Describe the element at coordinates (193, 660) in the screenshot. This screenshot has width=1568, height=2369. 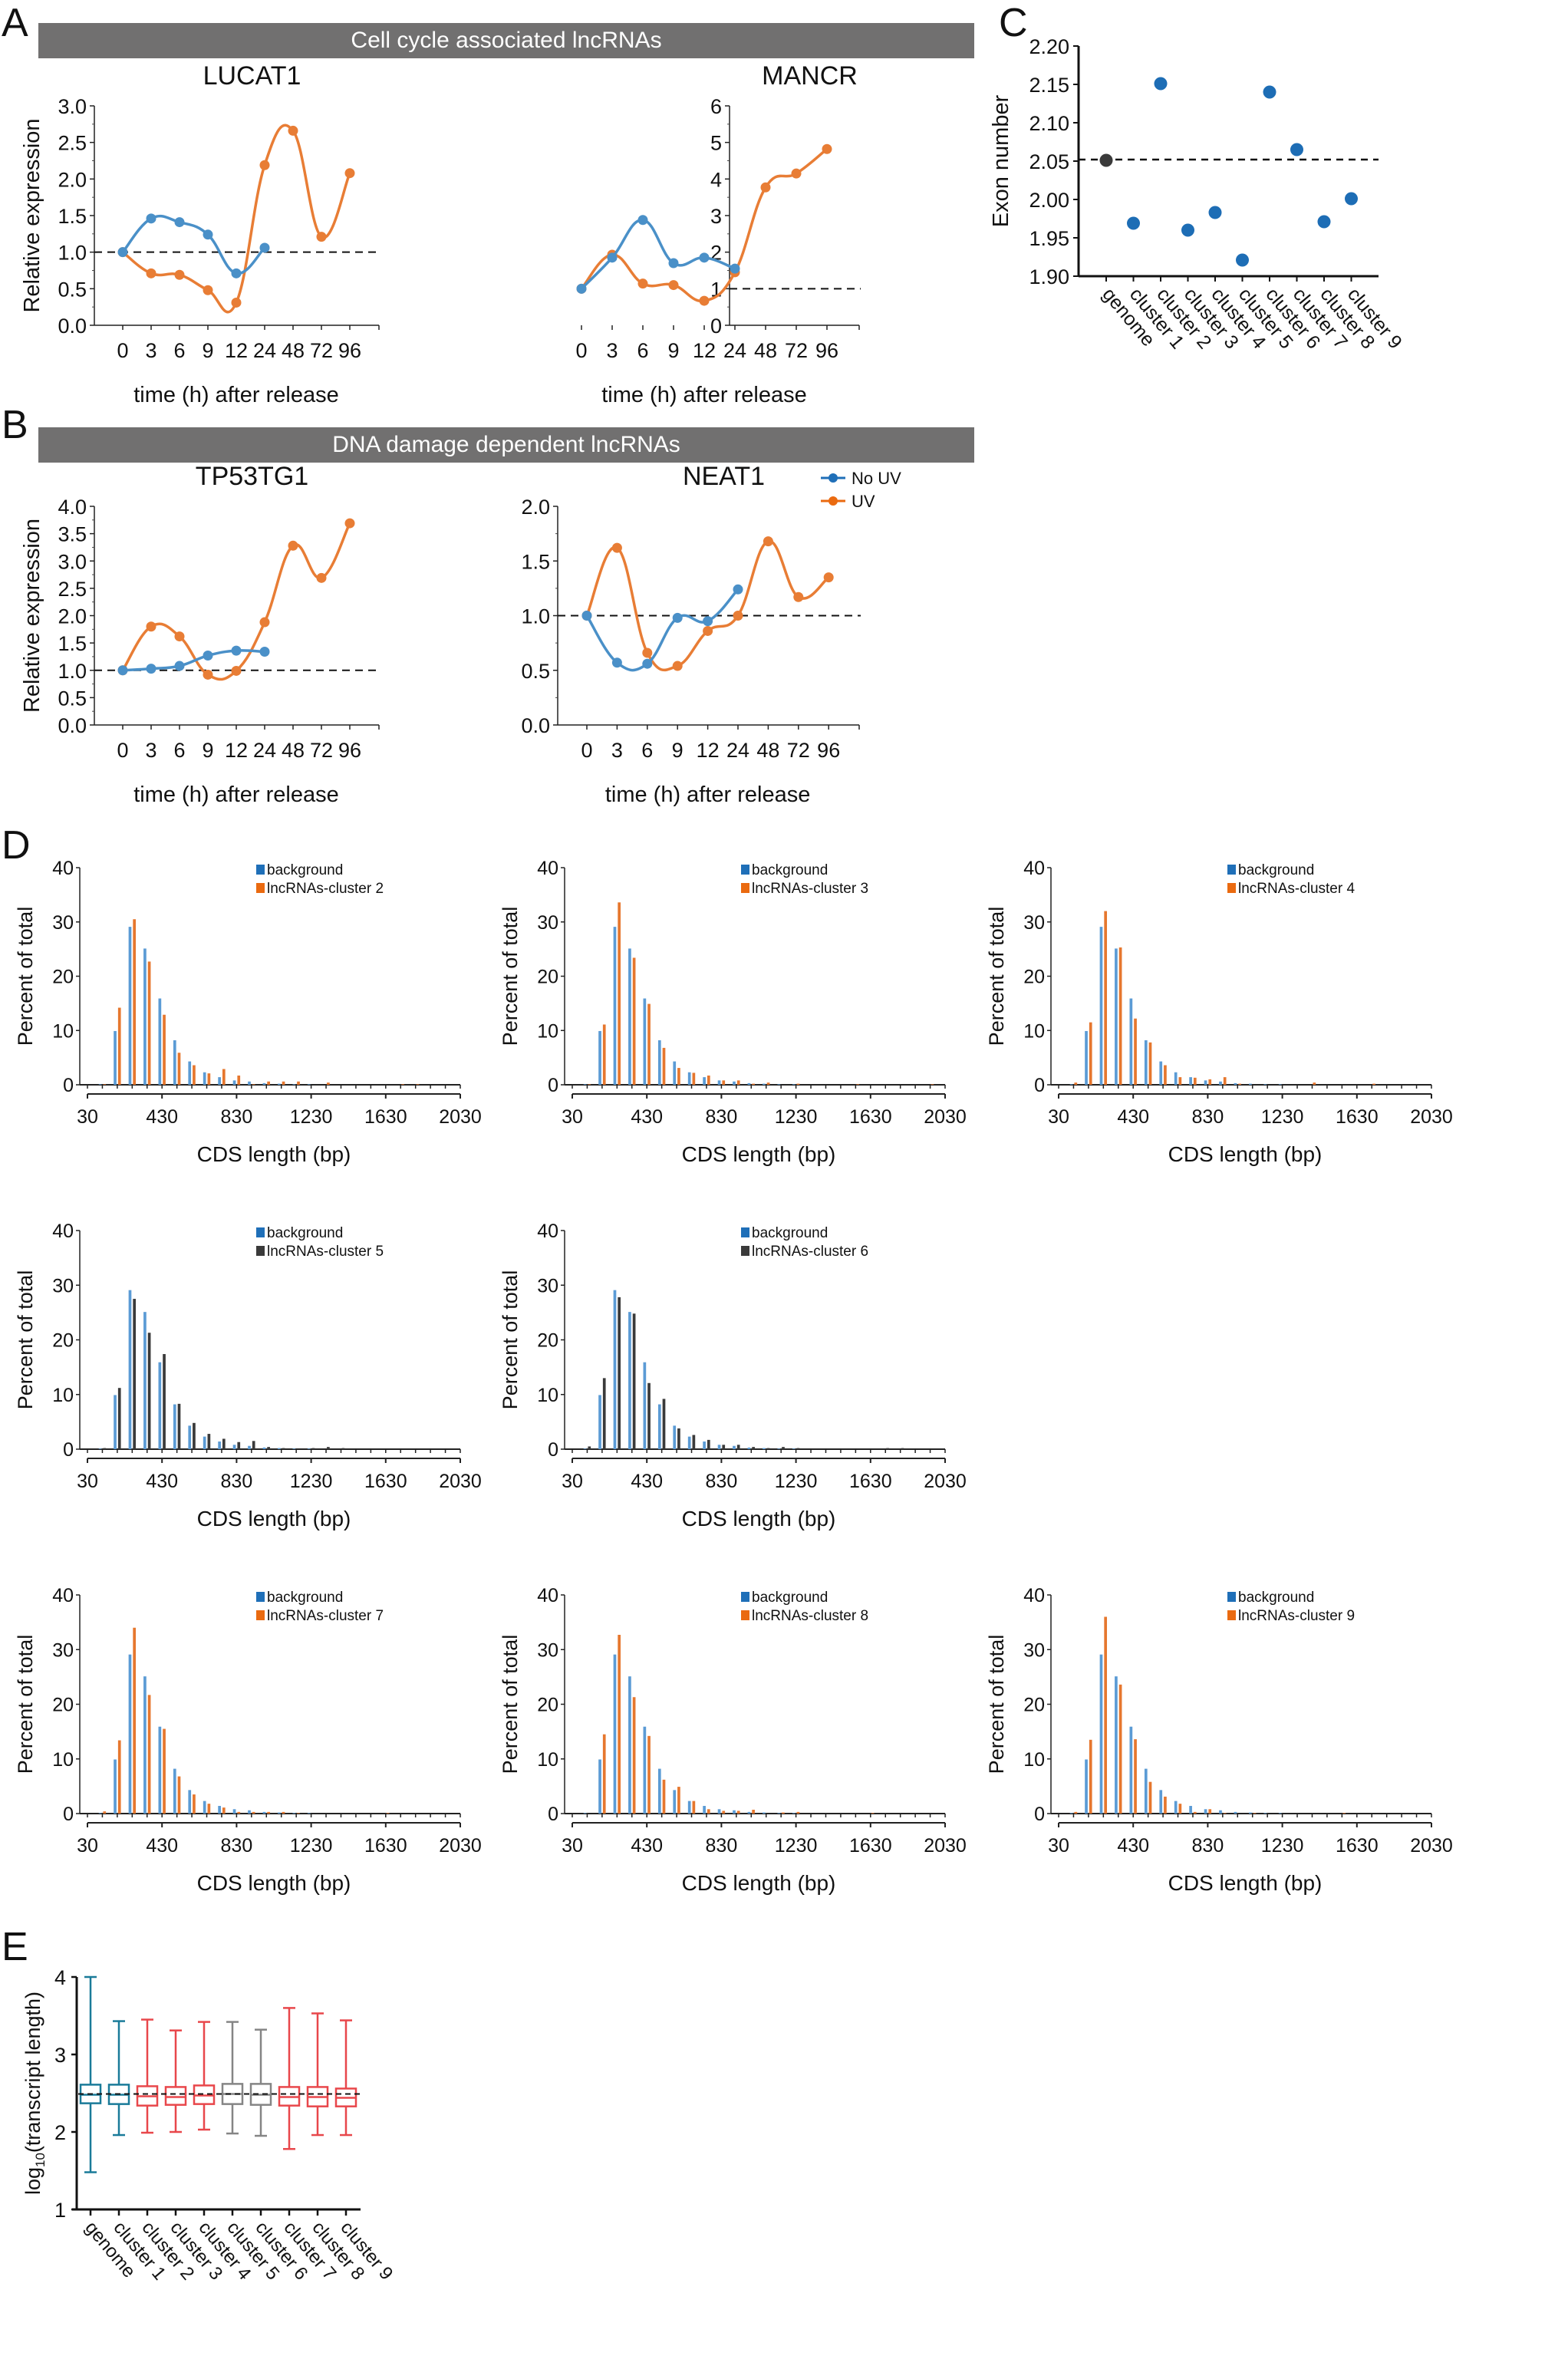
I see `series-line-no-uv` at that location.